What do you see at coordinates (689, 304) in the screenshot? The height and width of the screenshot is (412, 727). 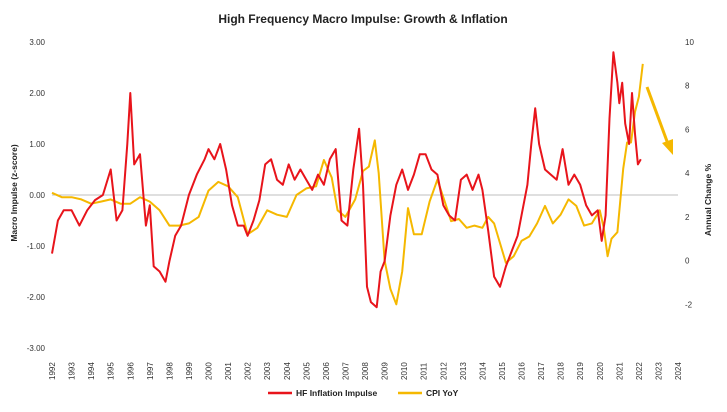 I see `right-tick-label: -2` at bounding box center [689, 304].